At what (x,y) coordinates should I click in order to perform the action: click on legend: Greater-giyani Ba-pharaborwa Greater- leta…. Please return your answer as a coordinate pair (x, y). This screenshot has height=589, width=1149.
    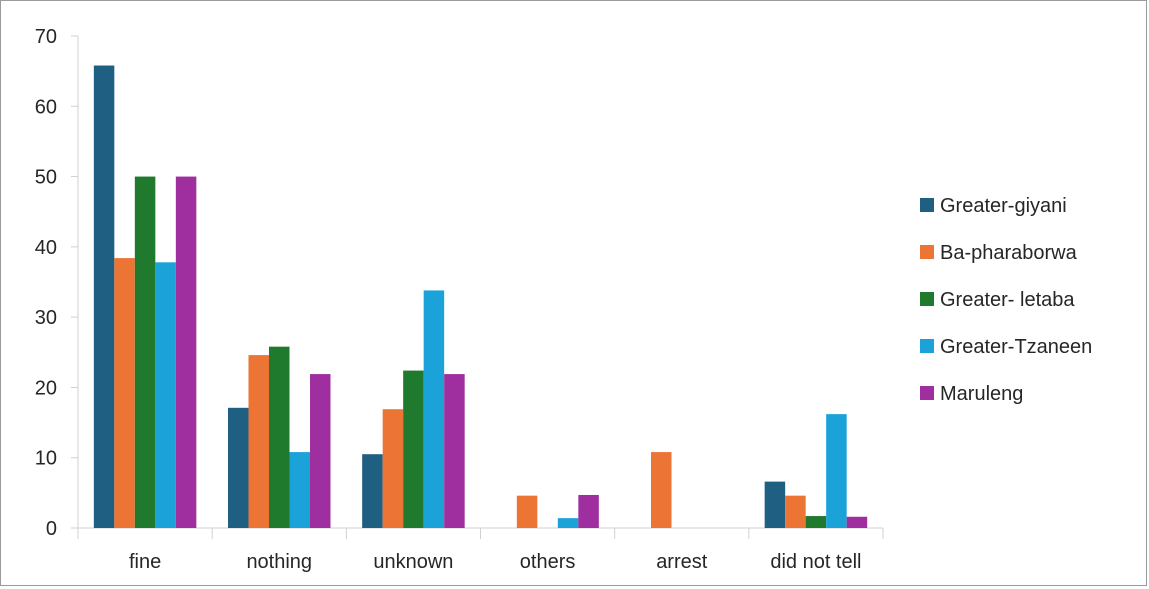
    Looking at the image, I should click on (1006, 300).